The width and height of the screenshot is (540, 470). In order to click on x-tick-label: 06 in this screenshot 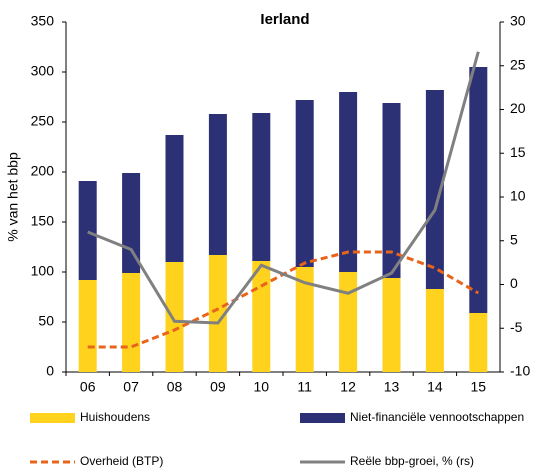, I will do `click(88, 387)`.